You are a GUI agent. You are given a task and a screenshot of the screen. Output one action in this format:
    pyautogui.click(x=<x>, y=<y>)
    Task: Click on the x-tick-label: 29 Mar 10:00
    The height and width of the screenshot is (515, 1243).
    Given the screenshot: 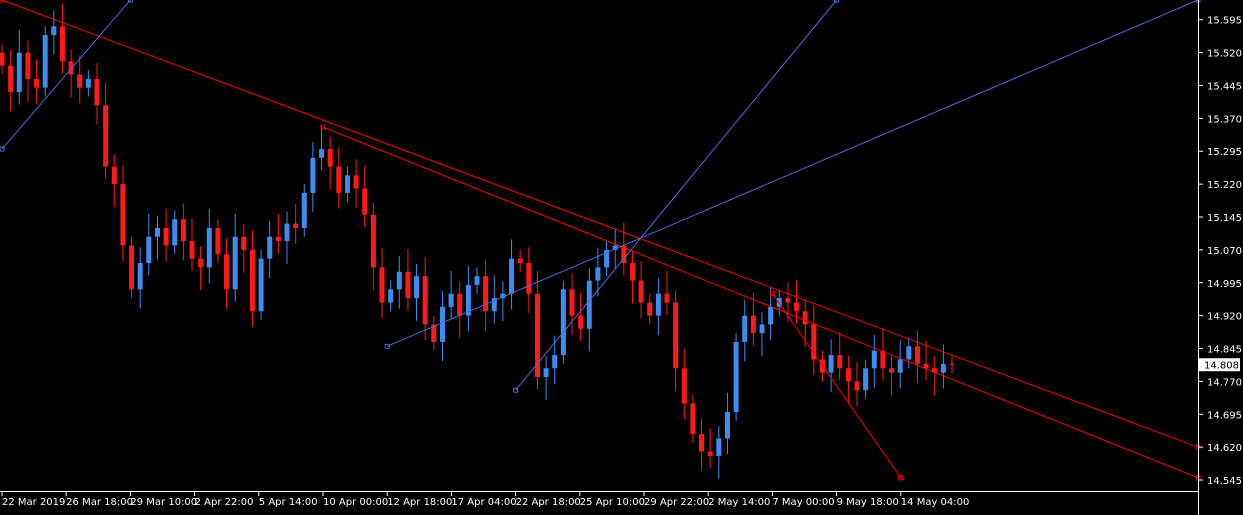 What is the action you would take?
    pyautogui.click(x=163, y=502)
    